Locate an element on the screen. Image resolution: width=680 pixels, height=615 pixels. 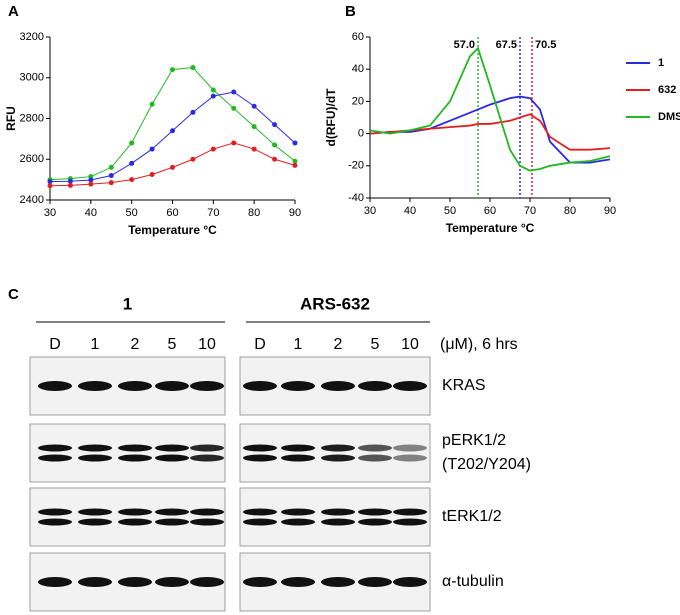
row-label: pERK1/2 is located at coordinates (474, 440).